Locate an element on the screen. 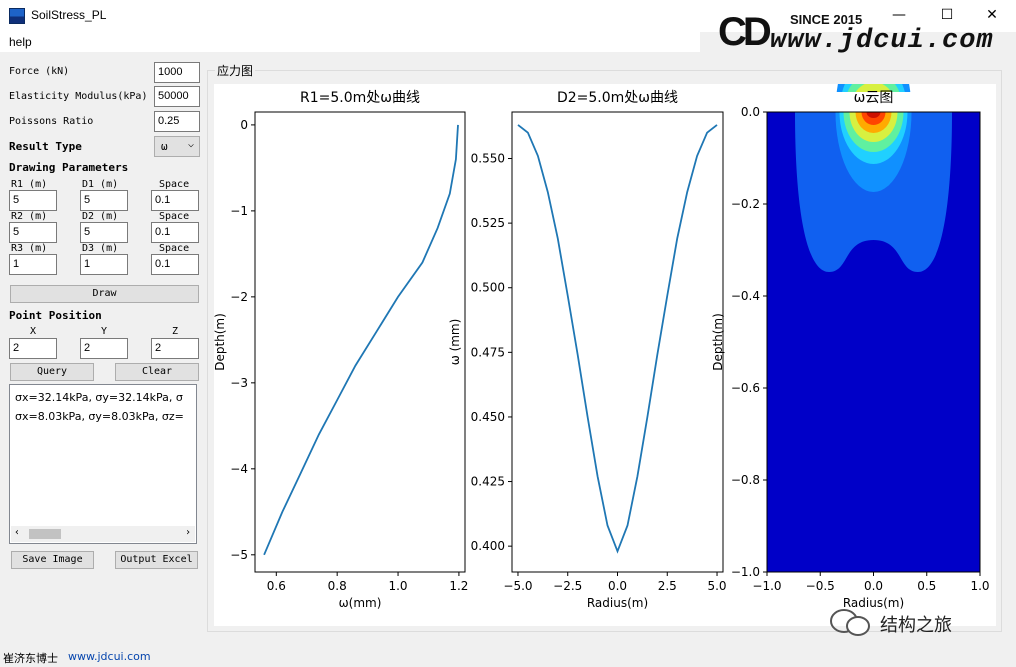  x-tick-label: 0.5 is located at coordinates (926, 586).